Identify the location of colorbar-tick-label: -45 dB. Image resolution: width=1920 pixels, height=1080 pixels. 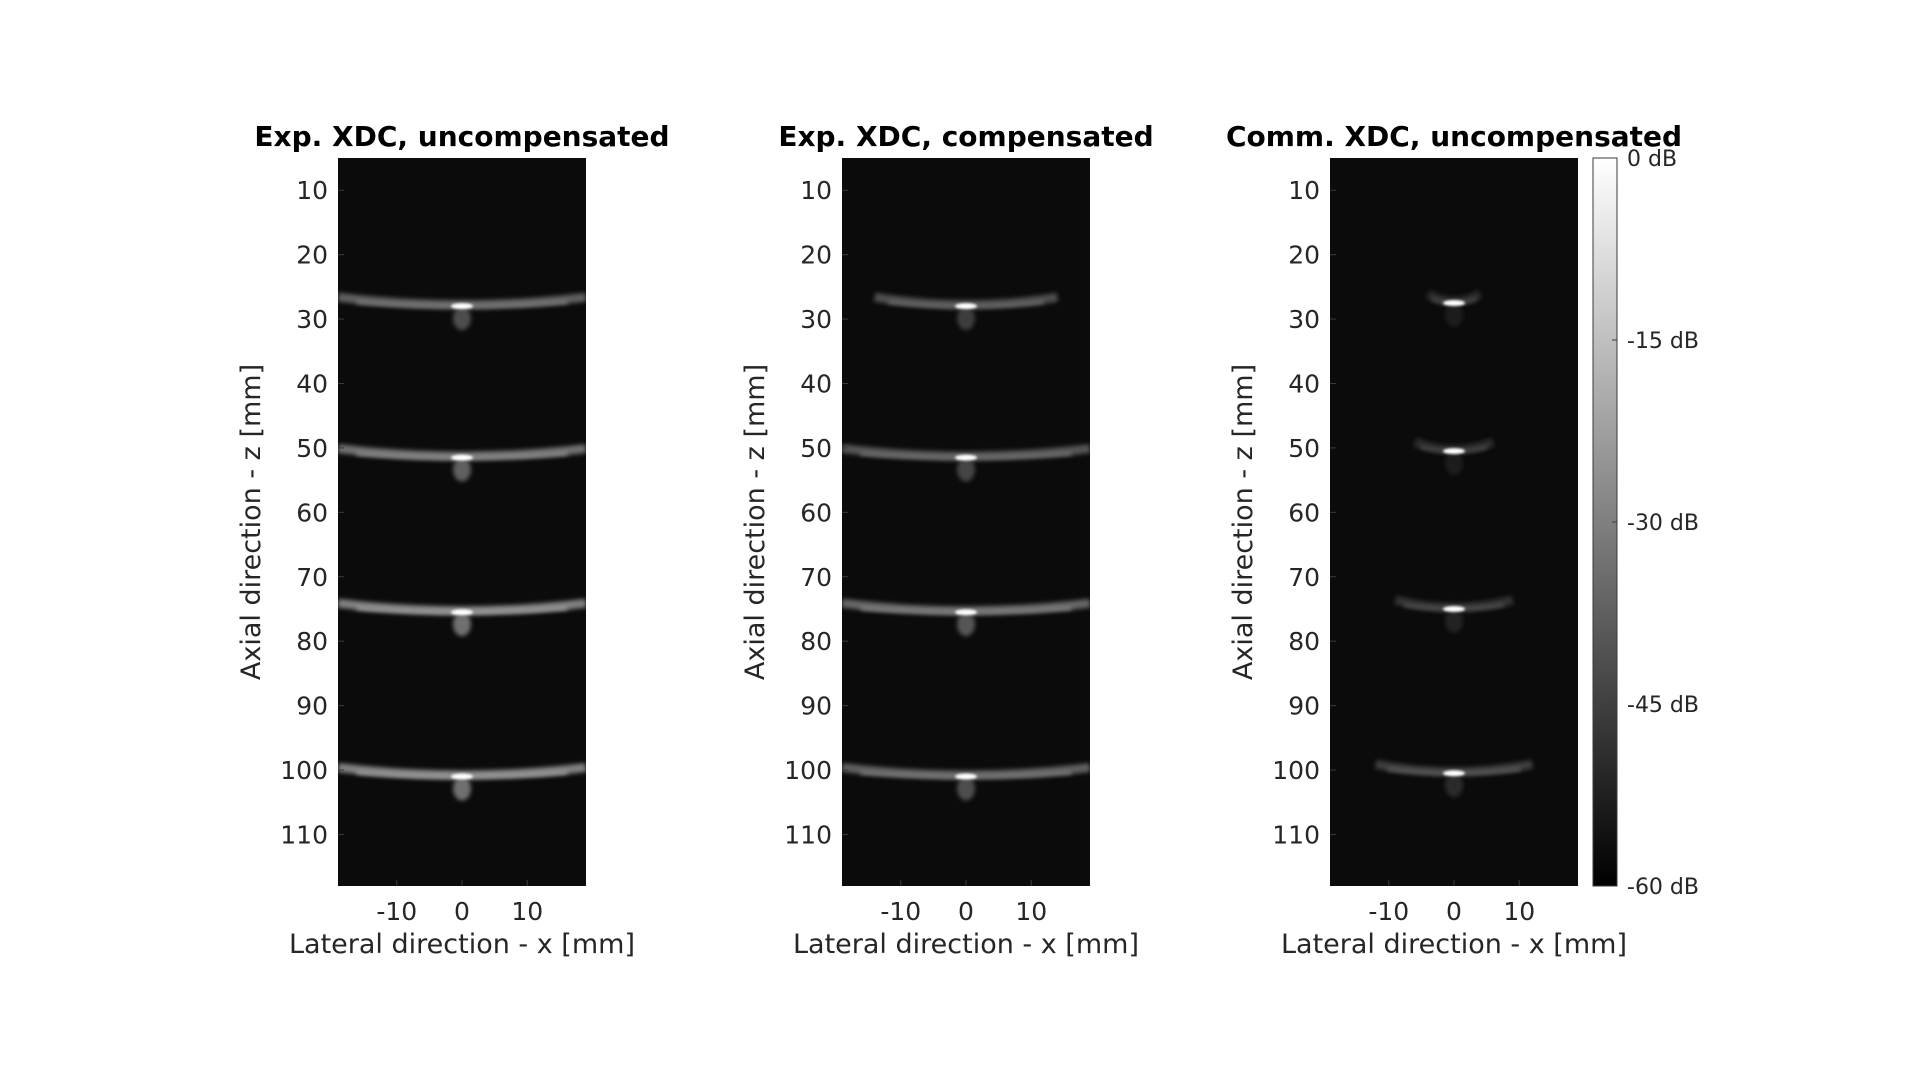
(1663, 705).